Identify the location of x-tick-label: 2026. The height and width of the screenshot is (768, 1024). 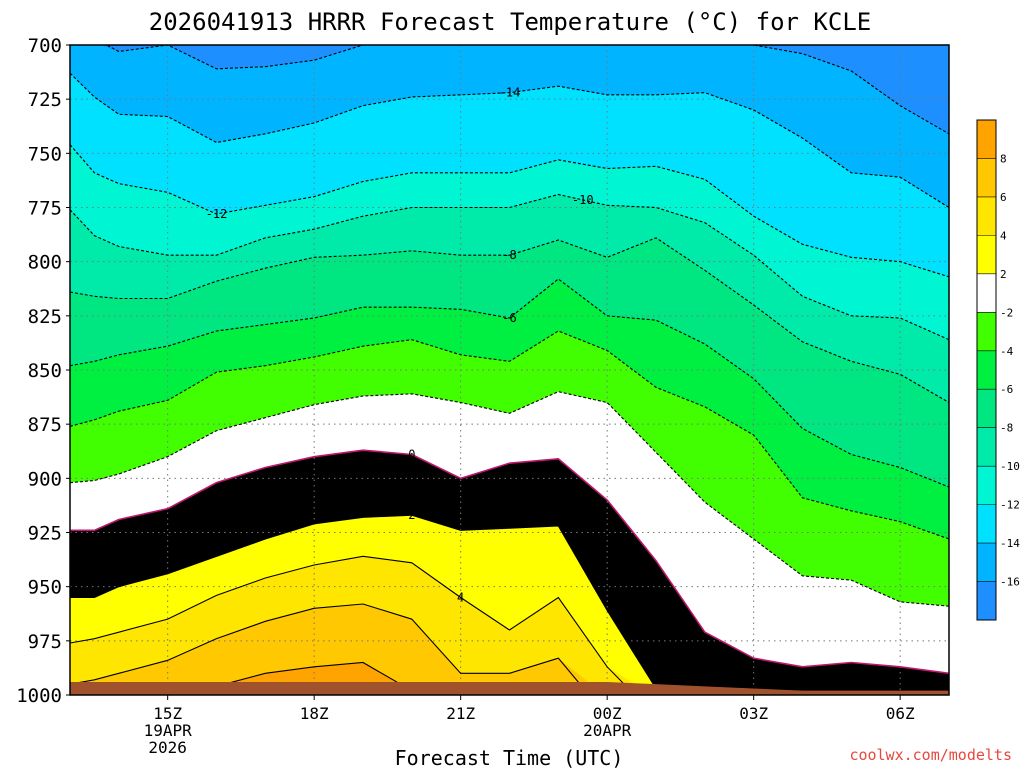
(167, 747).